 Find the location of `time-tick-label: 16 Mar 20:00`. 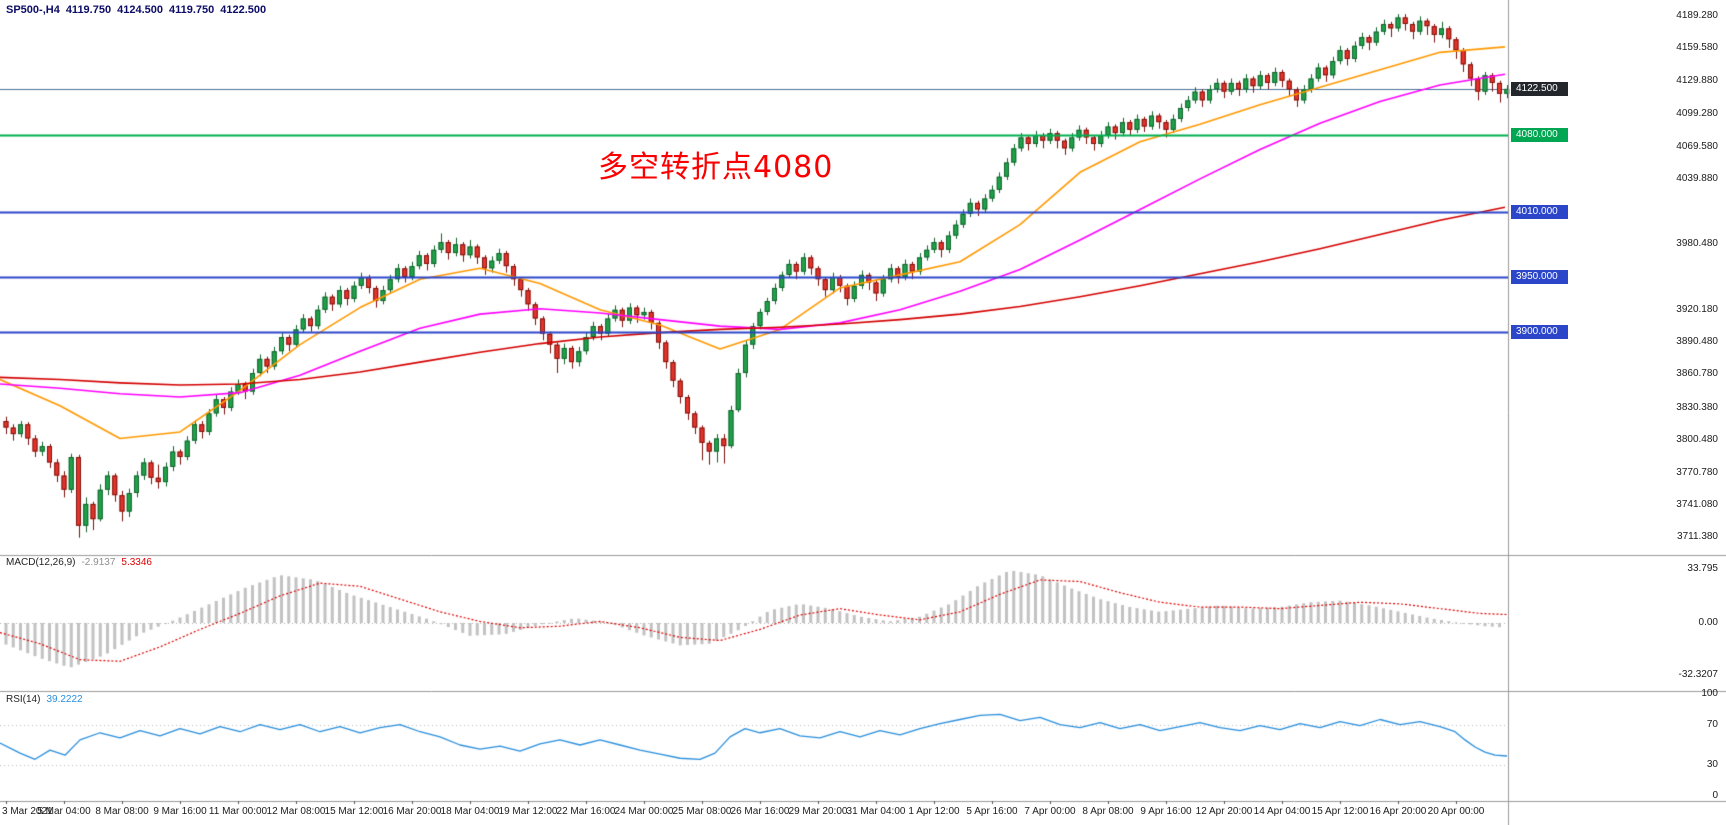

time-tick-label: 16 Mar 20:00 is located at coordinates (412, 811).